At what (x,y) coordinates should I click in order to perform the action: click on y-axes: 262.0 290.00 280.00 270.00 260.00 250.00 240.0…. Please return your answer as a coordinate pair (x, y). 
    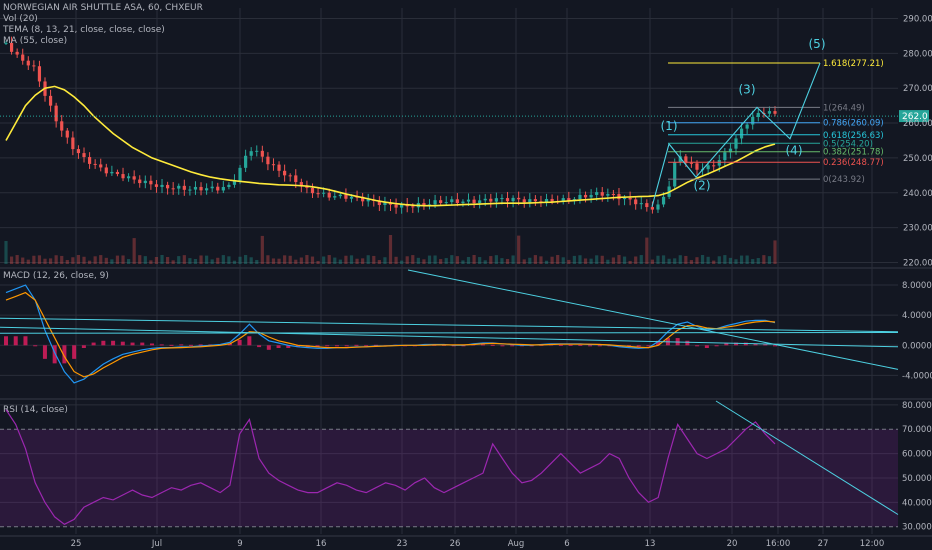
    Looking at the image, I should click on (915, 273).